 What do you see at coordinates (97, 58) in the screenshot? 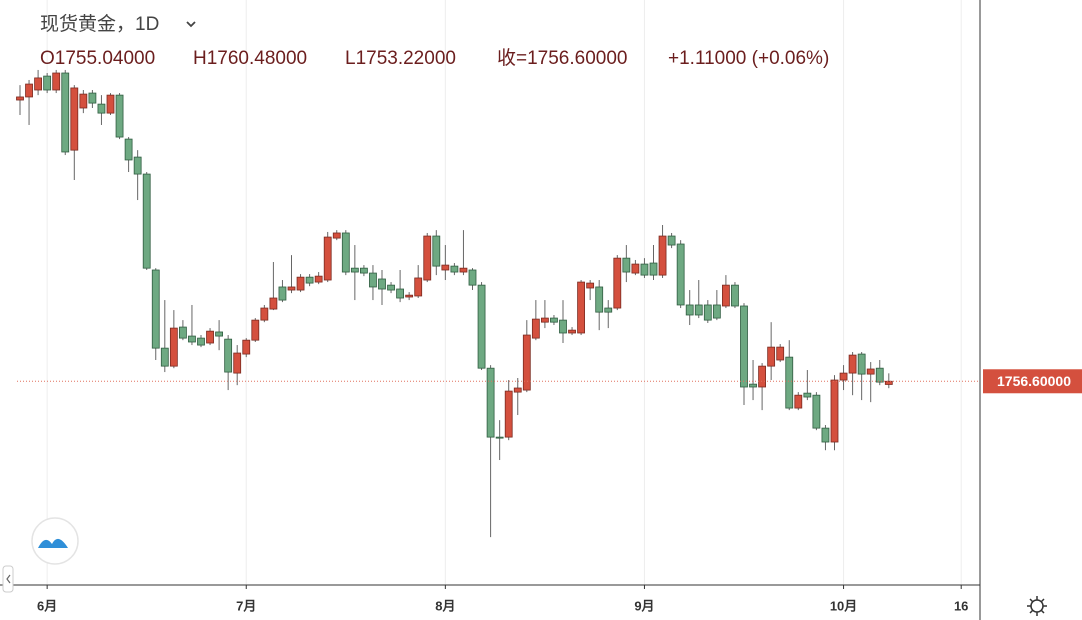
I see `legend-item: O1755.04000` at bounding box center [97, 58].